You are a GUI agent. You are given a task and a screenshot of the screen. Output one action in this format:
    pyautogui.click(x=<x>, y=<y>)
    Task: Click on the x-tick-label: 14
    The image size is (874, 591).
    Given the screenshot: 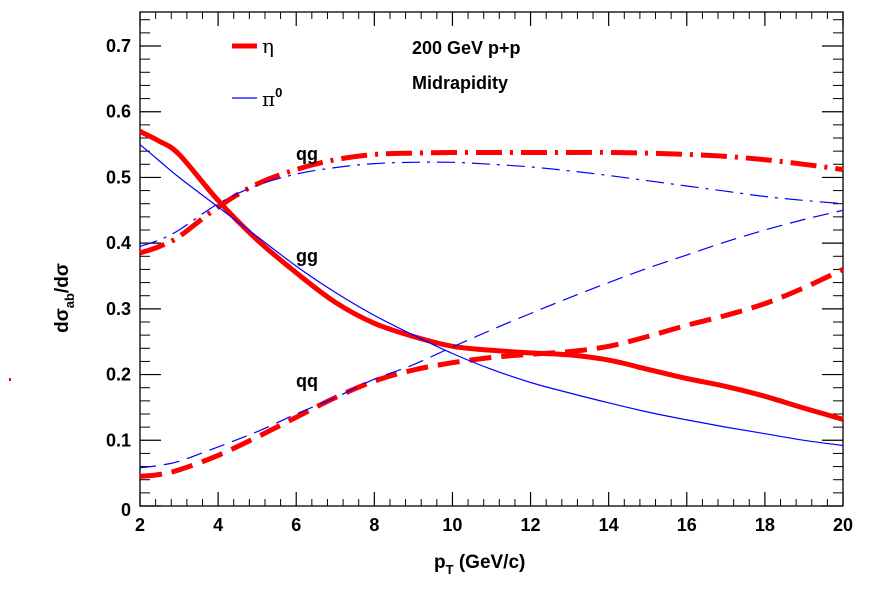 What is the action you would take?
    pyautogui.click(x=609, y=525)
    